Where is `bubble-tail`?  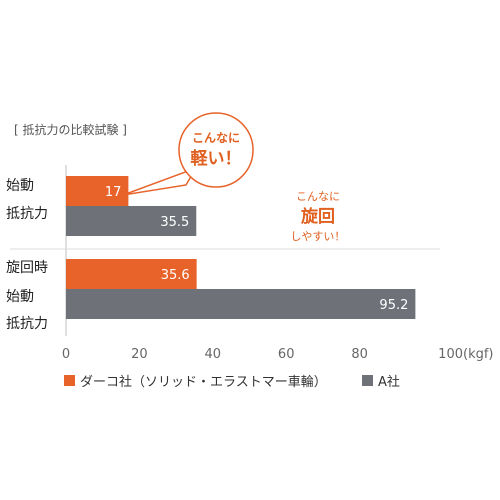 bubble-tail is located at coordinates (160, 181).